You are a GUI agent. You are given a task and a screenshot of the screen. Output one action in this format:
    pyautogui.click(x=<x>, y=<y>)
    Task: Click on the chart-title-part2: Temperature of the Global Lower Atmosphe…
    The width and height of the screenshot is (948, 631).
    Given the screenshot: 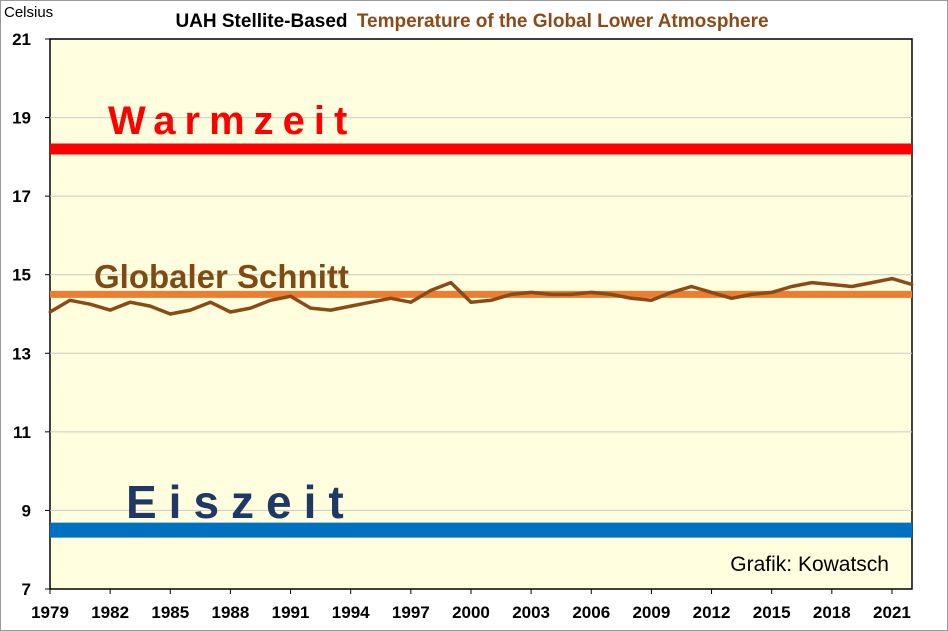 What is the action you would take?
    pyautogui.click(x=563, y=21)
    